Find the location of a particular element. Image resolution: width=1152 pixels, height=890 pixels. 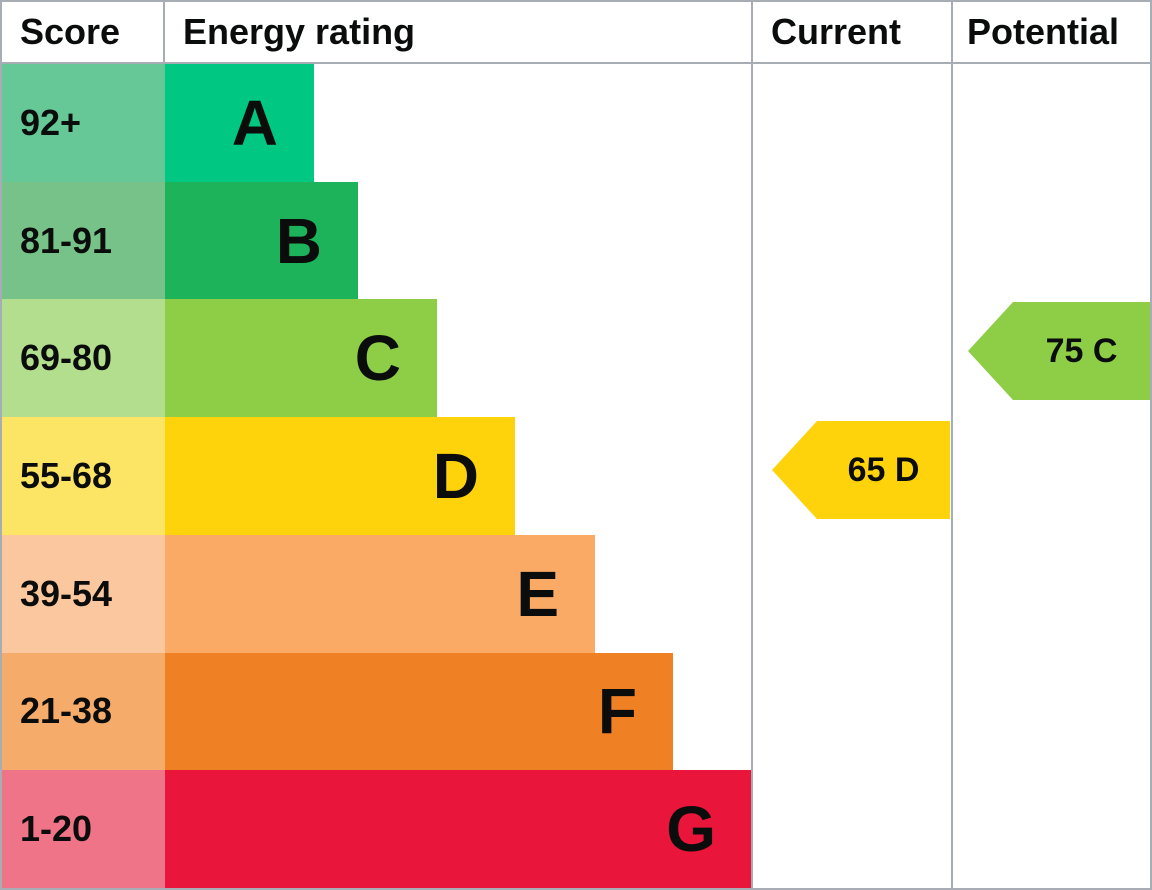

potential-rating-arrow: 75 C is located at coordinates (1059, 351).